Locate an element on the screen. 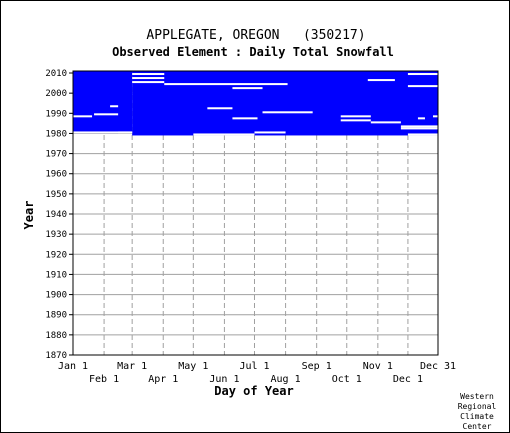 The height and width of the screenshot is (433, 510). credit-line: Regional is located at coordinates (477, 406).